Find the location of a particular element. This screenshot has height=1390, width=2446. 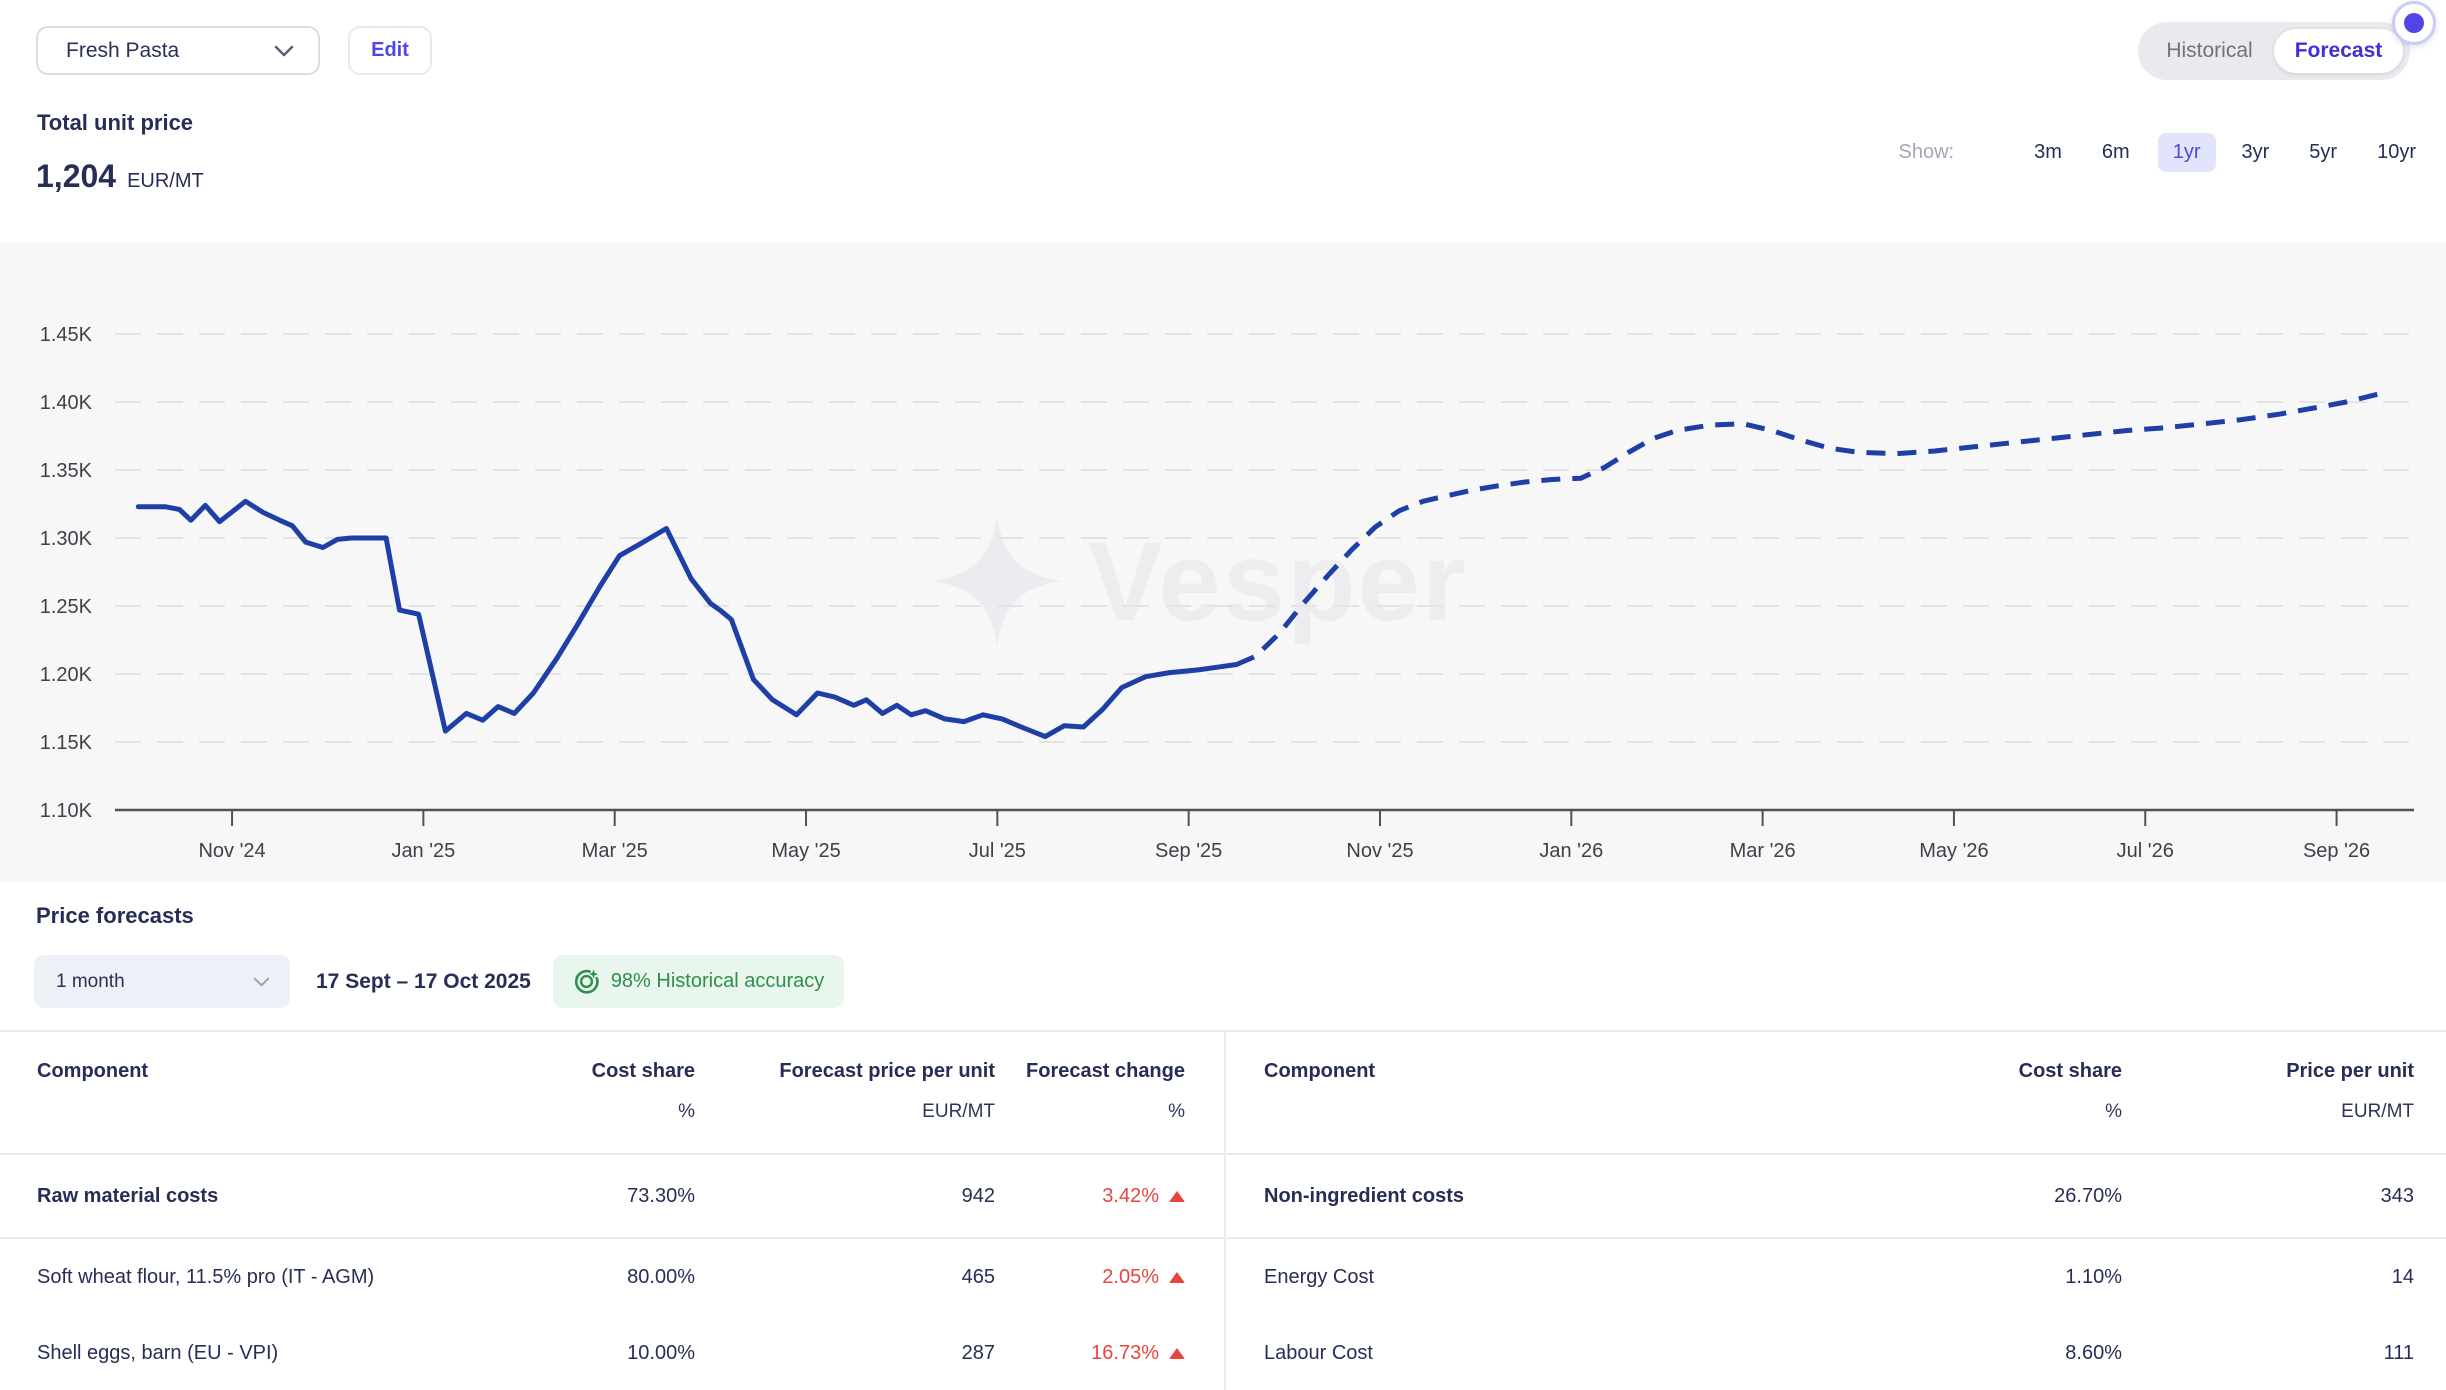

historical-line is located at coordinates (687, 619).